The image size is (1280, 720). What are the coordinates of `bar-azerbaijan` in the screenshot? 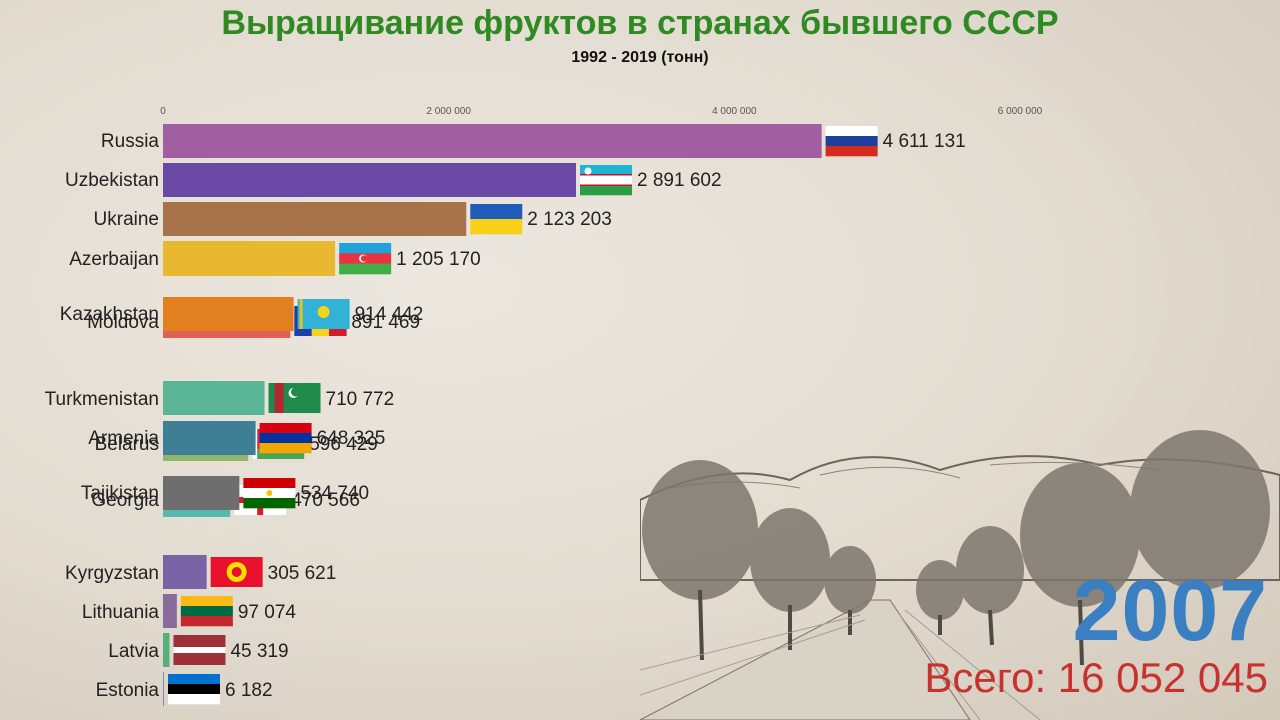 It's located at (249, 258).